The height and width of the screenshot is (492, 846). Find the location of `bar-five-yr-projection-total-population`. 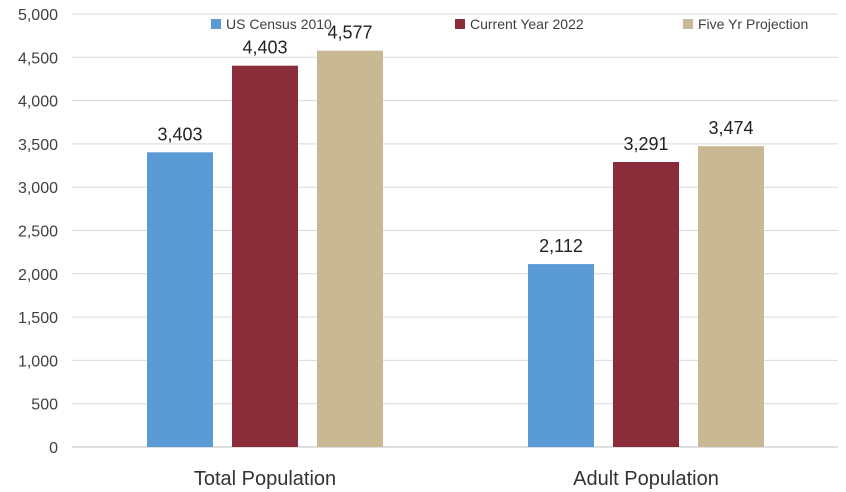

bar-five-yr-projection-total-population is located at coordinates (350, 248).